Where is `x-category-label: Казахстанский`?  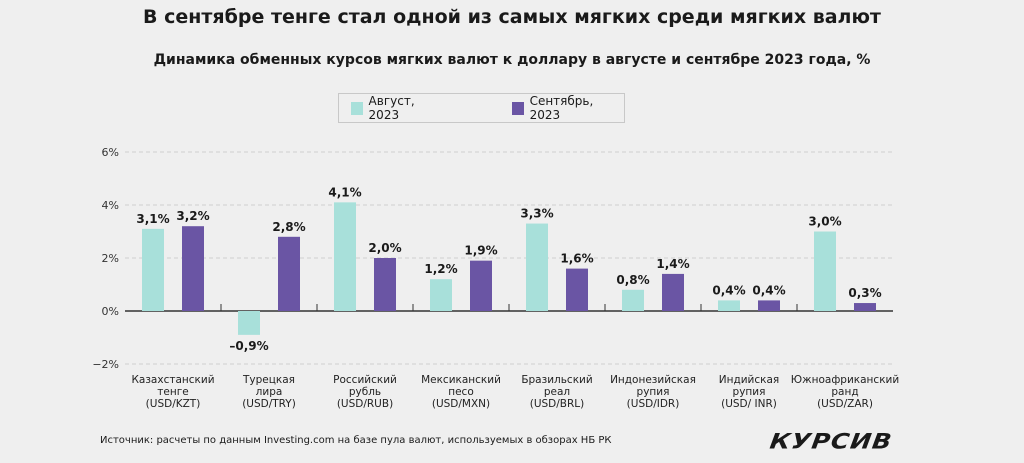 x-category-label: Казахстанский is located at coordinates (172, 380).